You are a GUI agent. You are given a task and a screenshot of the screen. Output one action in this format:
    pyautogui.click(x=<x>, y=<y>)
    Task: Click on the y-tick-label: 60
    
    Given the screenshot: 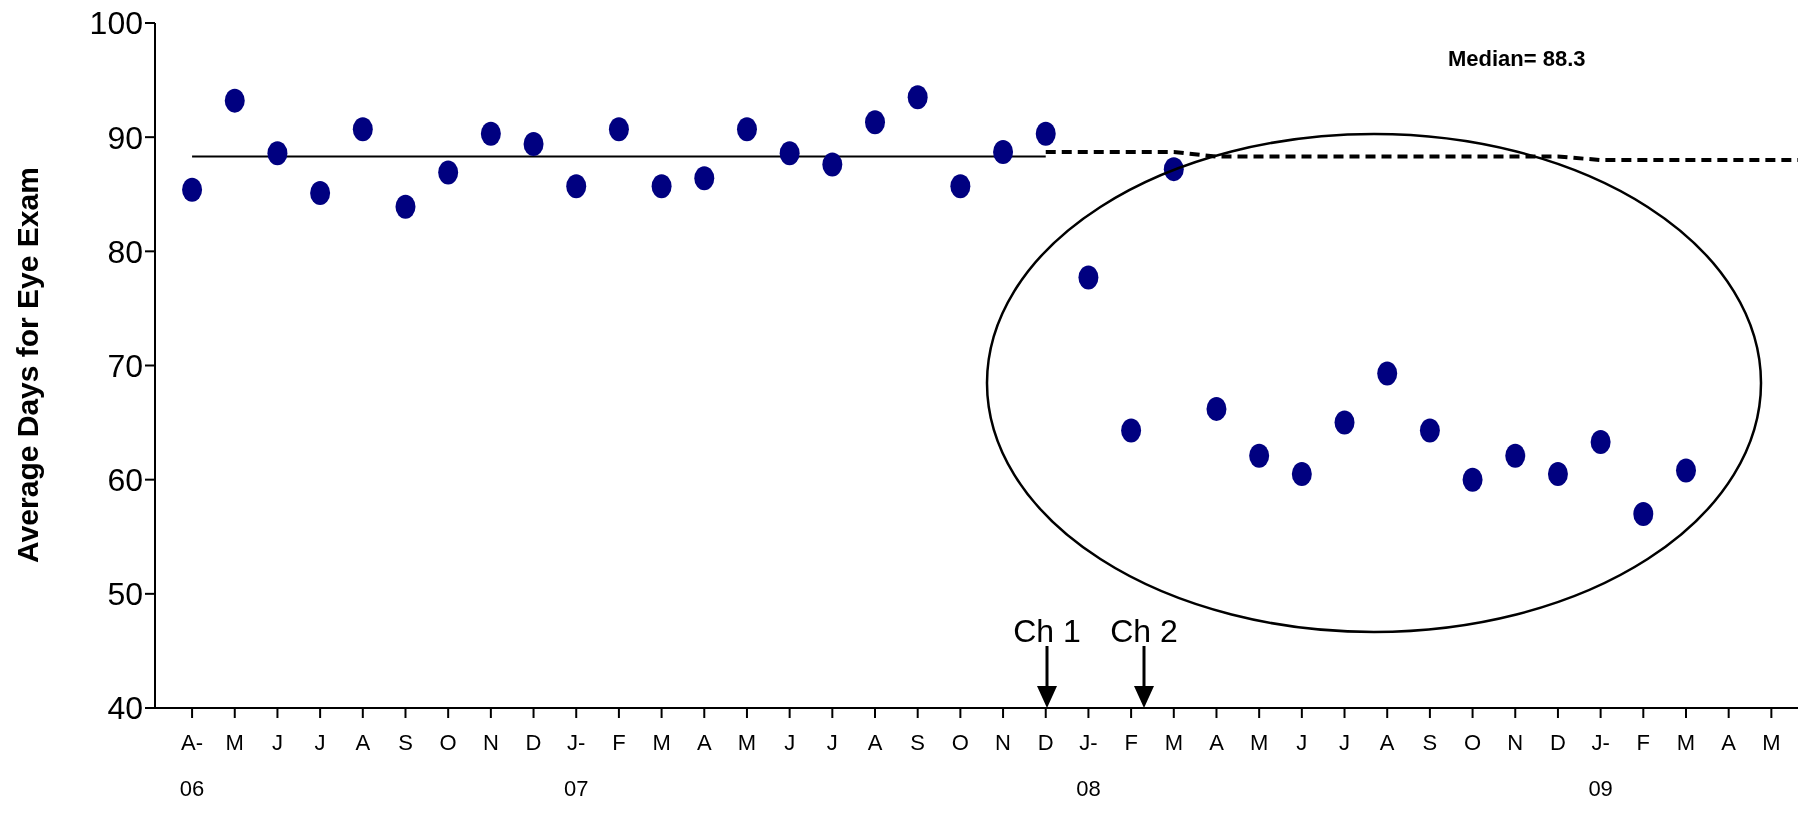 What is the action you would take?
    pyautogui.click(x=125, y=480)
    